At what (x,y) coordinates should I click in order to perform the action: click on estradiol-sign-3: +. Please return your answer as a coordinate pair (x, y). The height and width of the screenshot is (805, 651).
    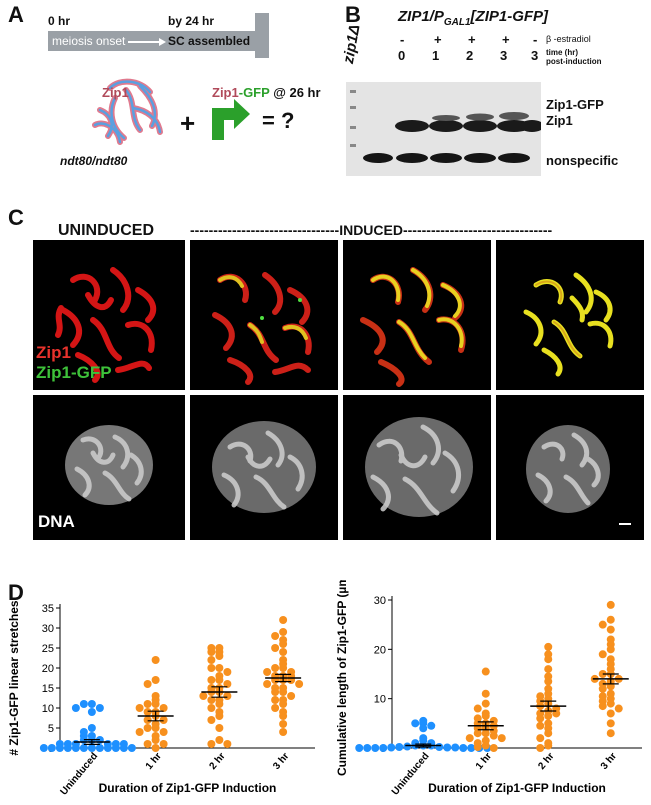
    Looking at the image, I should click on (472, 39).